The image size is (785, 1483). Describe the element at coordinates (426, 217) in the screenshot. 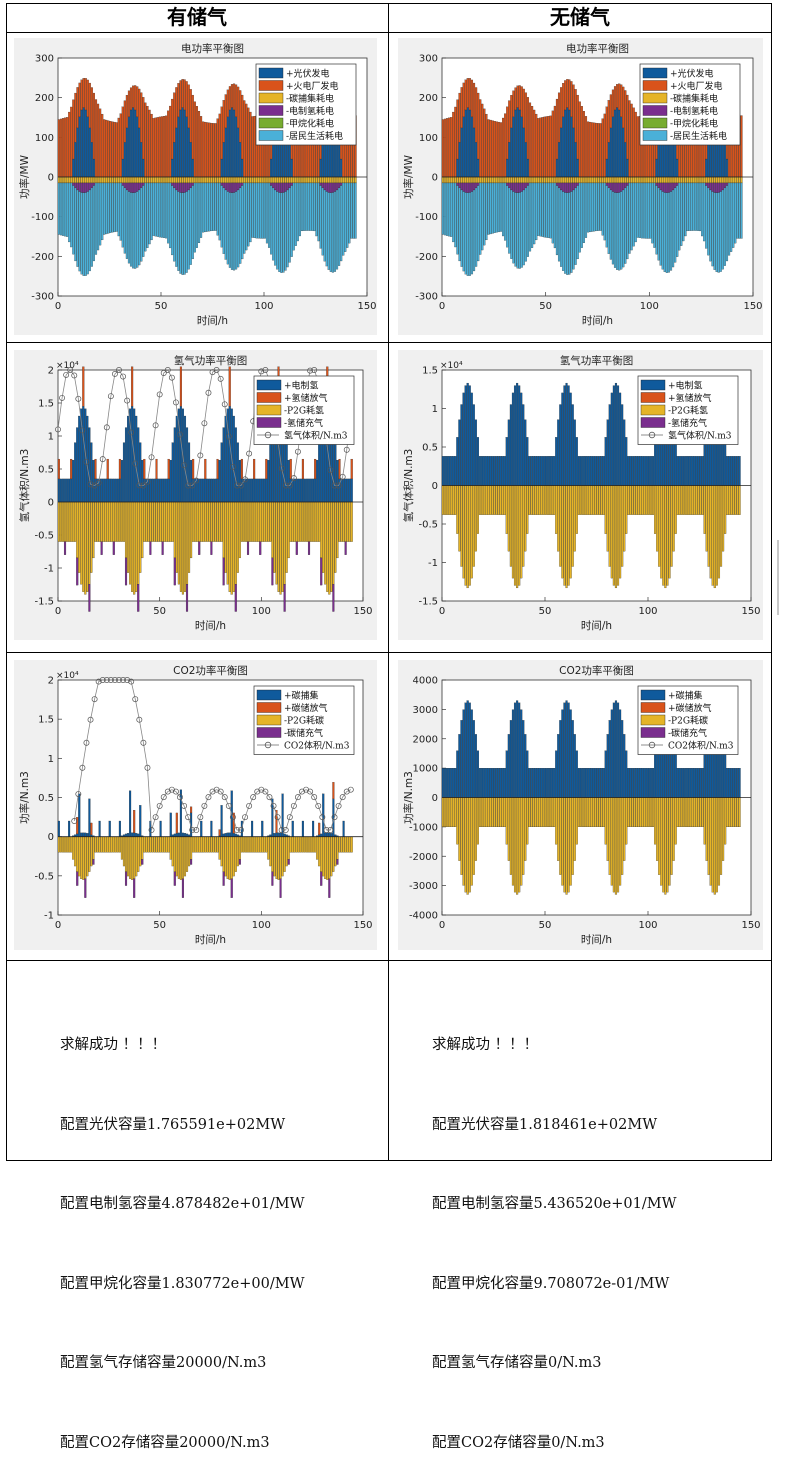

I see `y-tick-label: -100` at that location.